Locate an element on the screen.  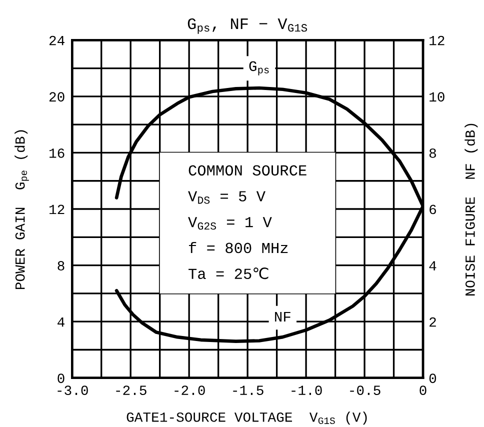
annotation: Ta = 25℃ is located at coordinates (228, 274).